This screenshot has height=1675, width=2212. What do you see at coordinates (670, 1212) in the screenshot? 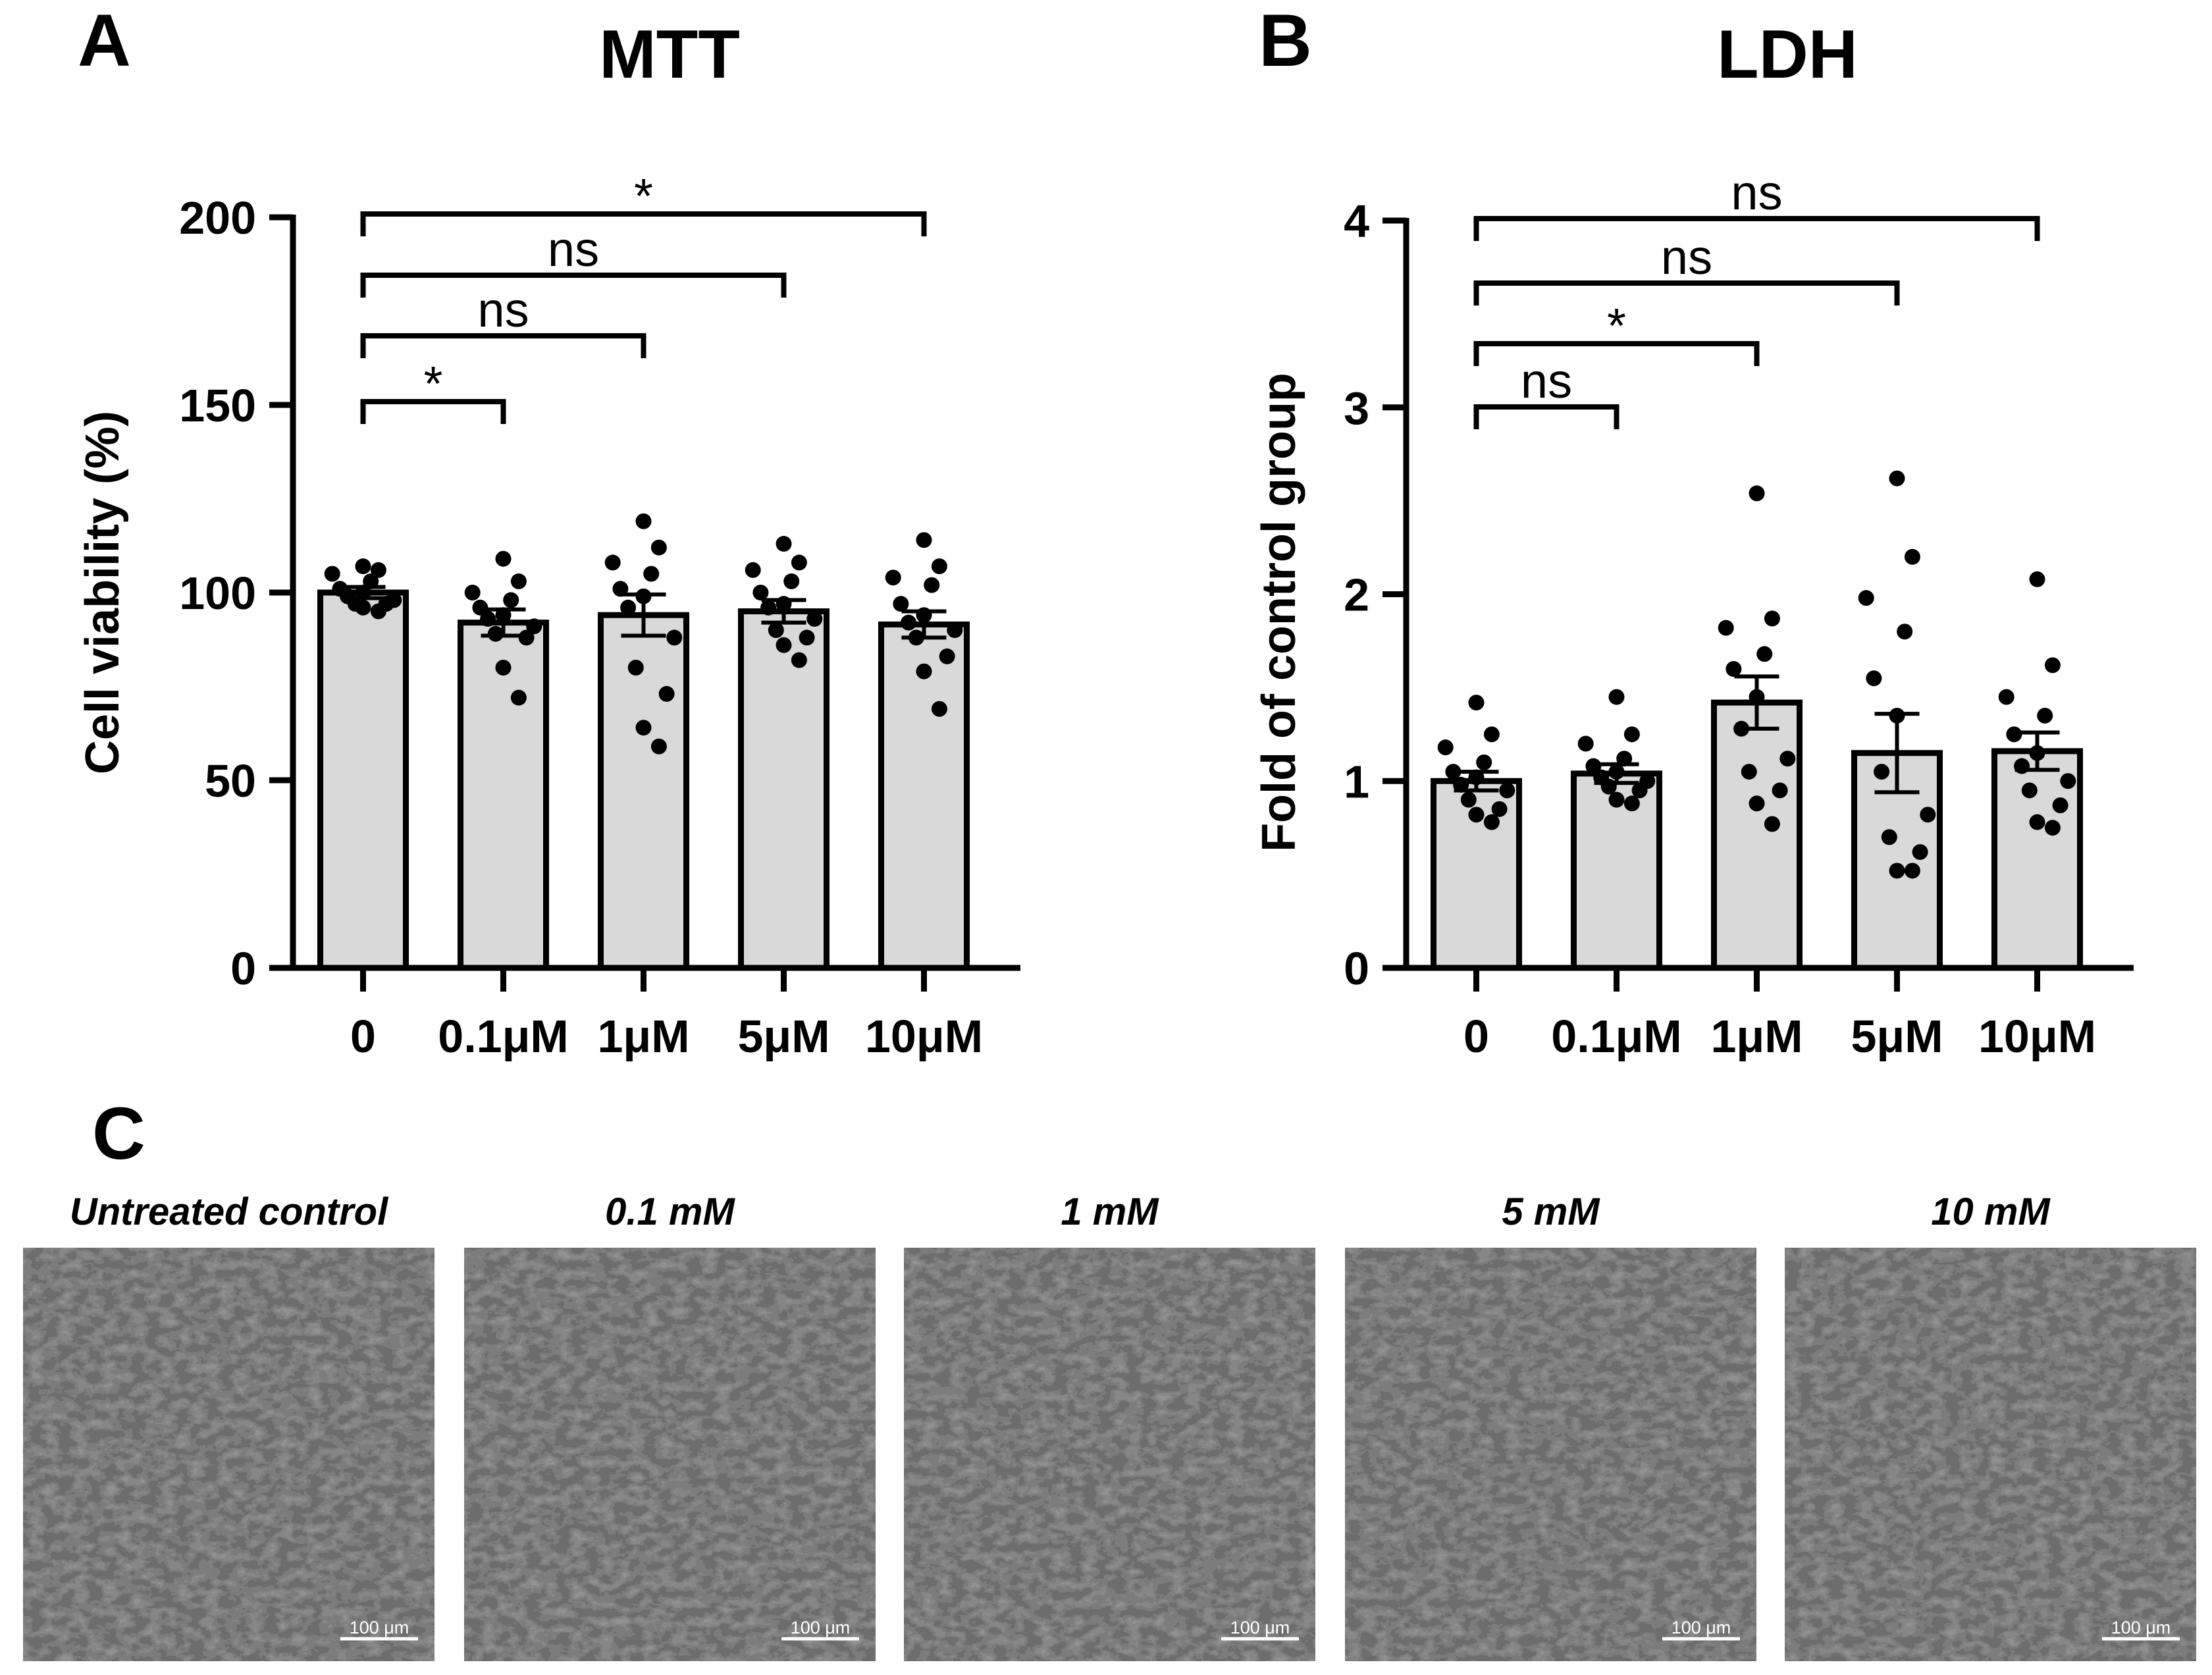
I see `micrograph-title: 0.1 mM` at bounding box center [670, 1212].